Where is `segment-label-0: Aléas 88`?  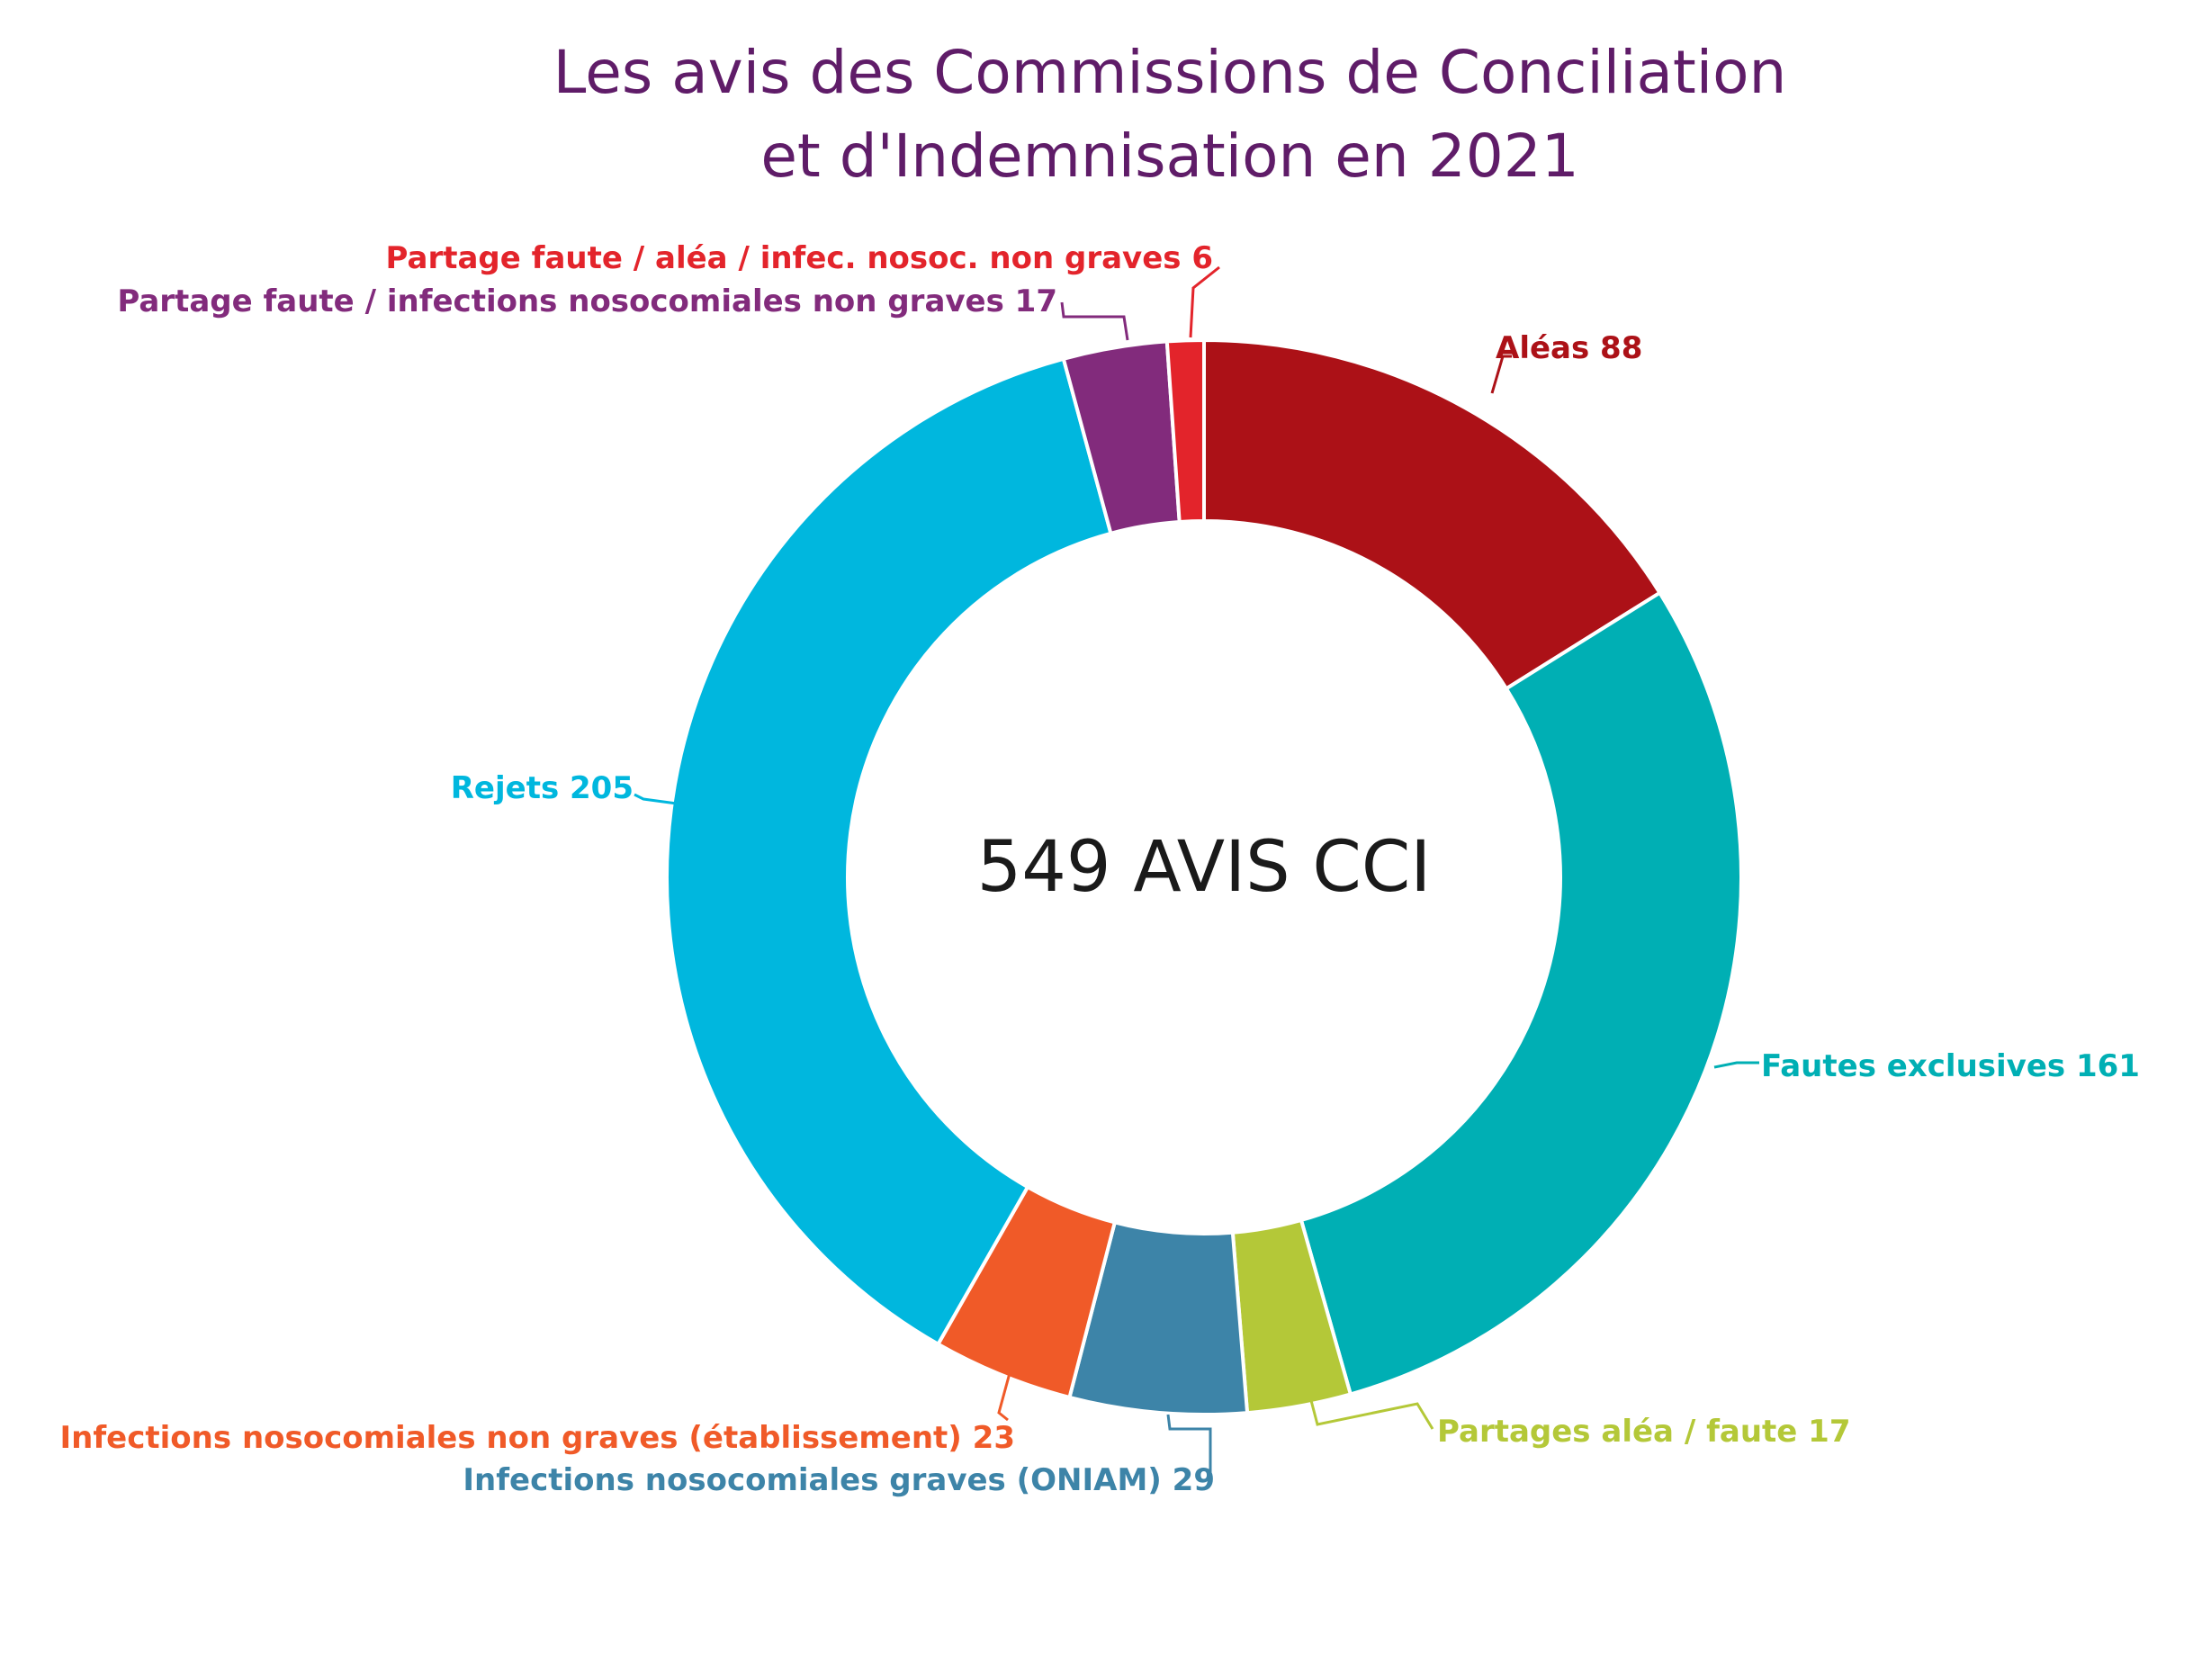 segment-label-0: Aléas 88 is located at coordinates (1569, 348).